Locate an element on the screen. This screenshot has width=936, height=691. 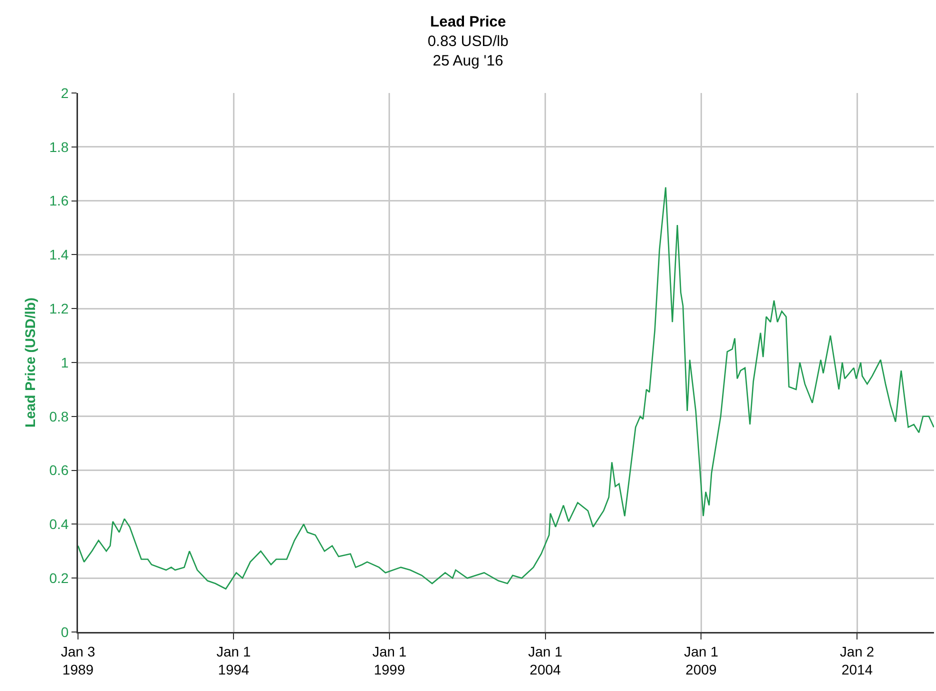
y-tick-label: 1 is located at coordinates (64, 362).